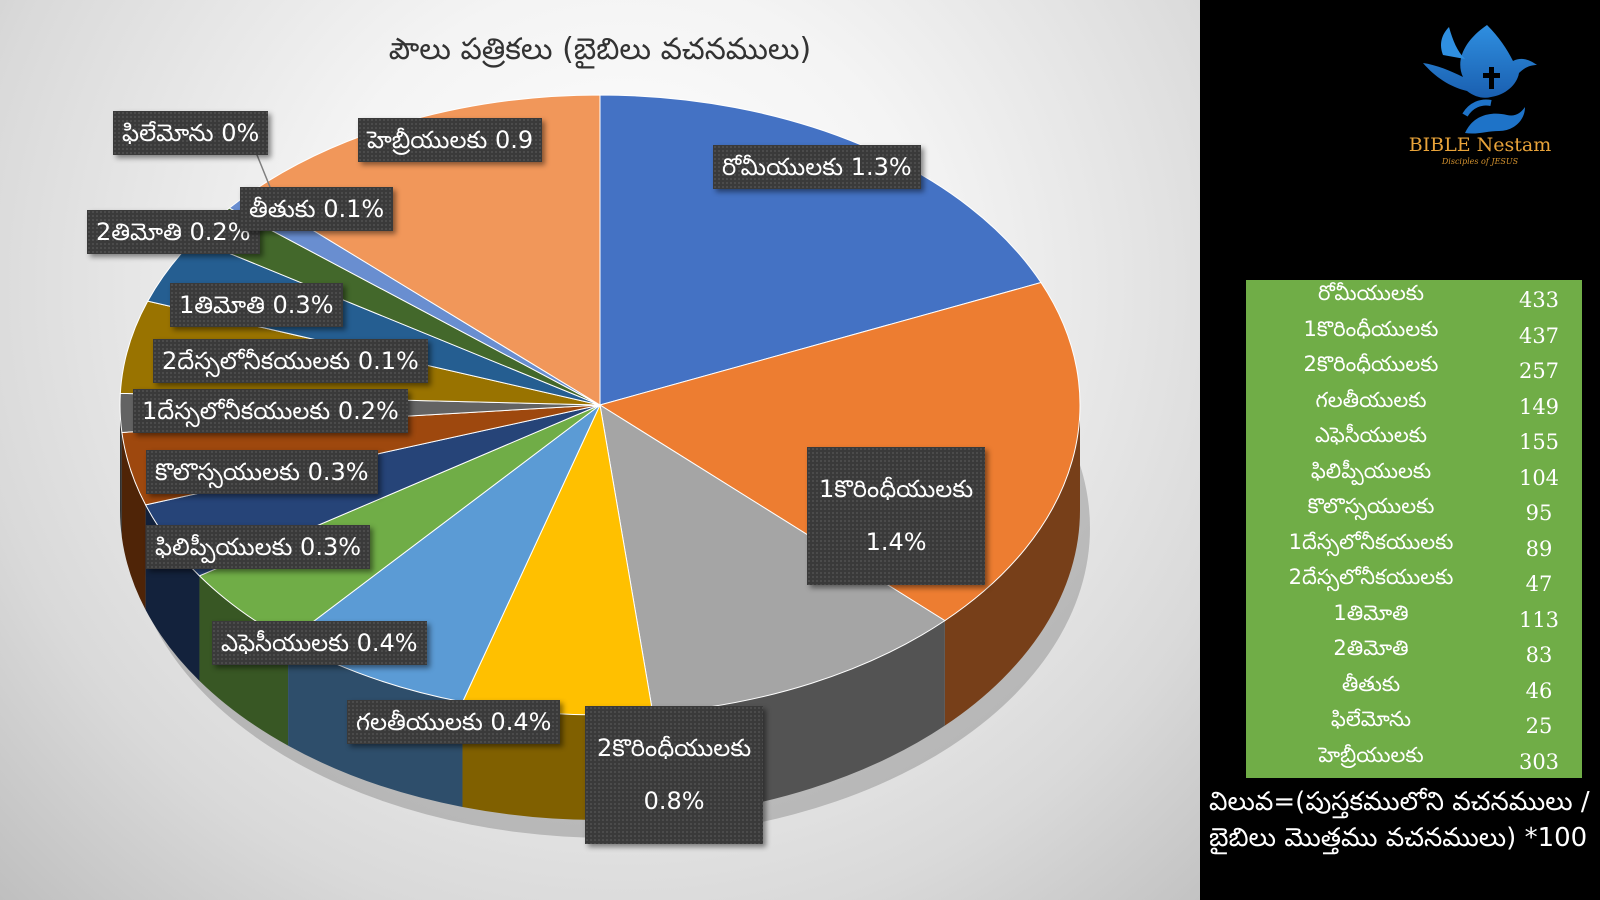 The height and width of the screenshot is (900, 1600). What do you see at coordinates (290, 361) in the screenshot?
I see `slice-label-2thessalonians: 2దేస్సలోనీకయులకు 0.1%` at bounding box center [290, 361].